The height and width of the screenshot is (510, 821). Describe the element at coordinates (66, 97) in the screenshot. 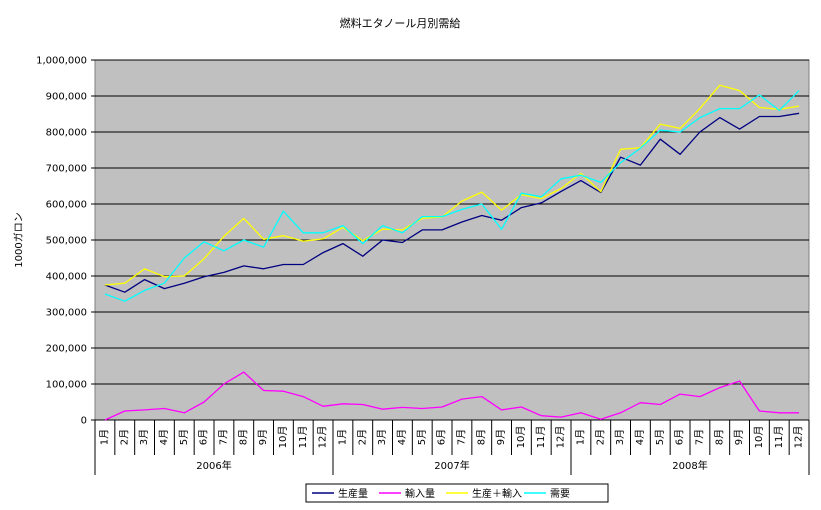

I see `y-tick-label: 900,000` at that location.